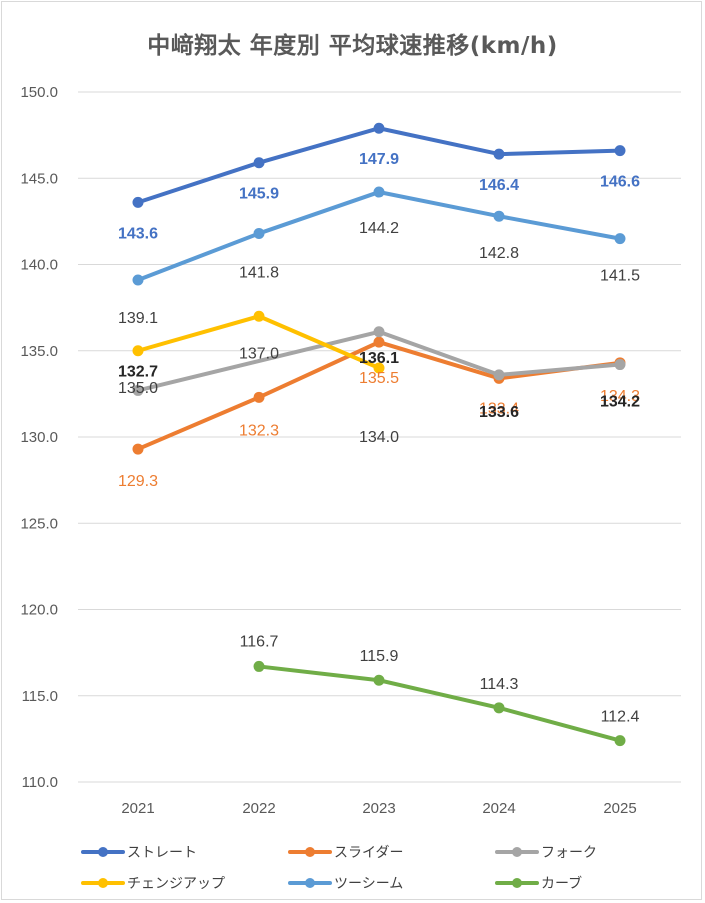 Image resolution: width=705 pixels, height=903 pixels. Describe the element at coordinates (39, 351) in the screenshot. I see `y-tick-label: 135.0` at that location.